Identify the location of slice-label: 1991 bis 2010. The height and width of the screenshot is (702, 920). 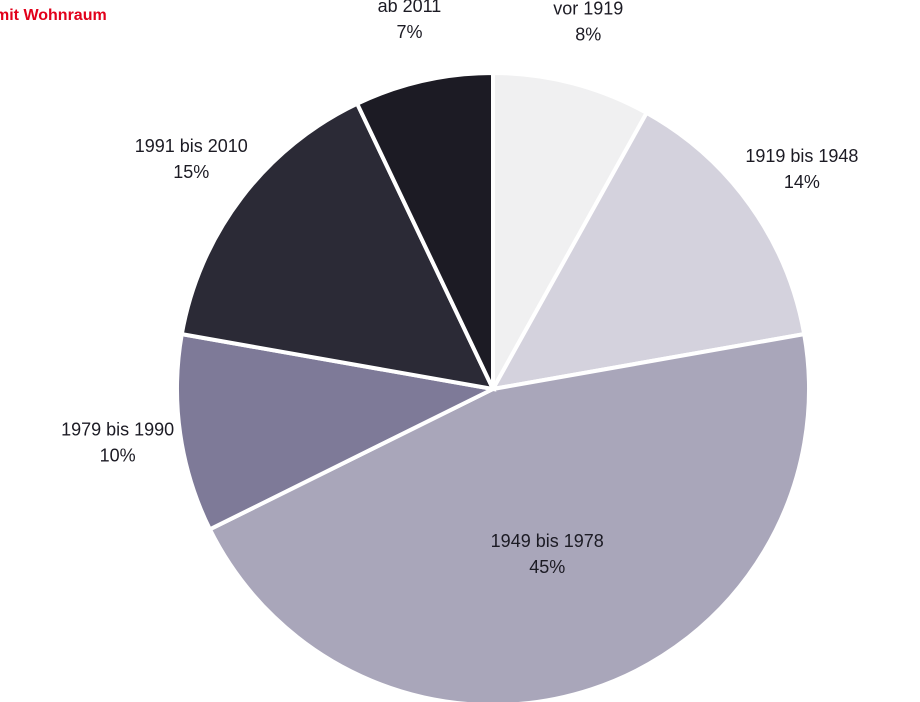
(191, 146).